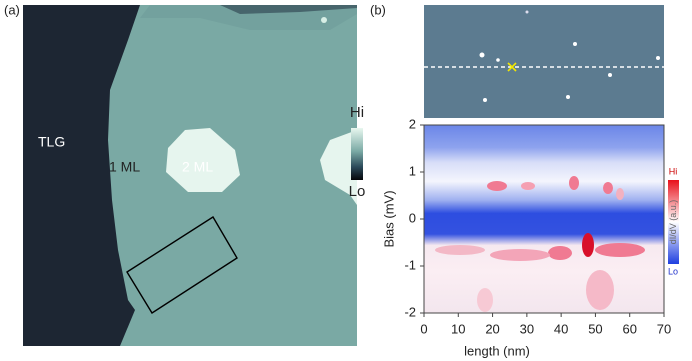 The width and height of the screenshot is (692, 361). What do you see at coordinates (423, 328) in the screenshot?
I see `x-tick-label: 0` at bounding box center [423, 328].